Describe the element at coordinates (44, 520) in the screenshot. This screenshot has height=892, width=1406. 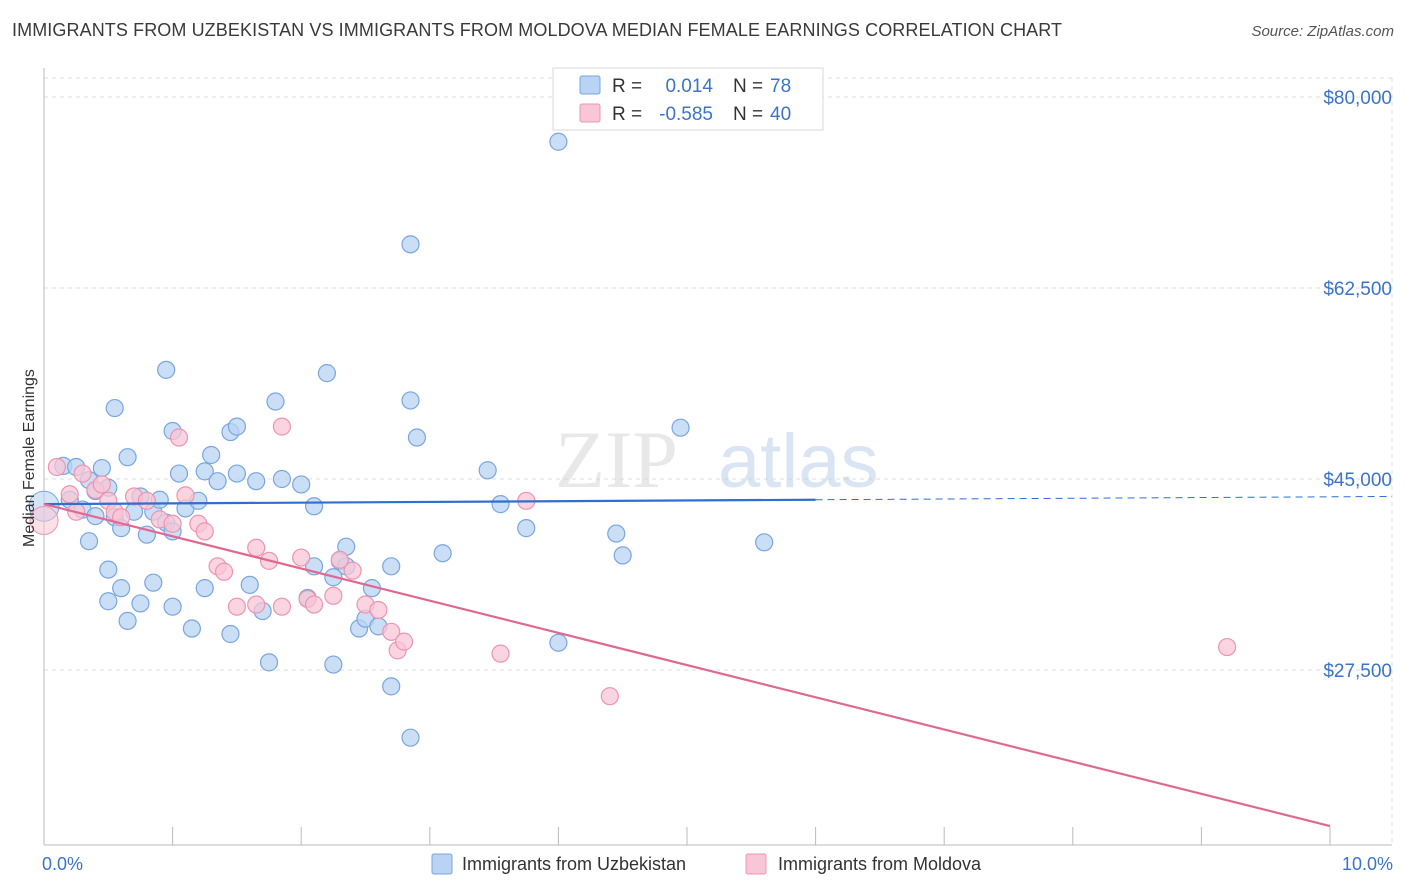
I see `moldova-point-edge` at that location.